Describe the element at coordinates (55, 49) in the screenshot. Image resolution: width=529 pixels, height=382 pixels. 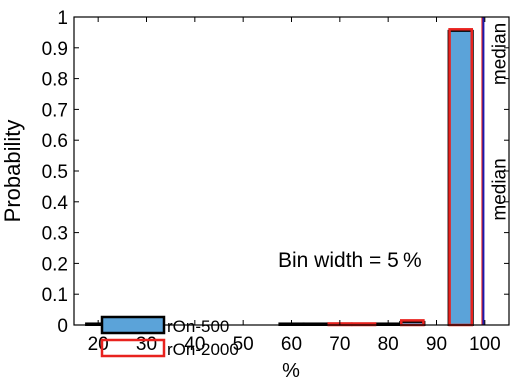
I see `y-tick-label: 0.9` at that location.